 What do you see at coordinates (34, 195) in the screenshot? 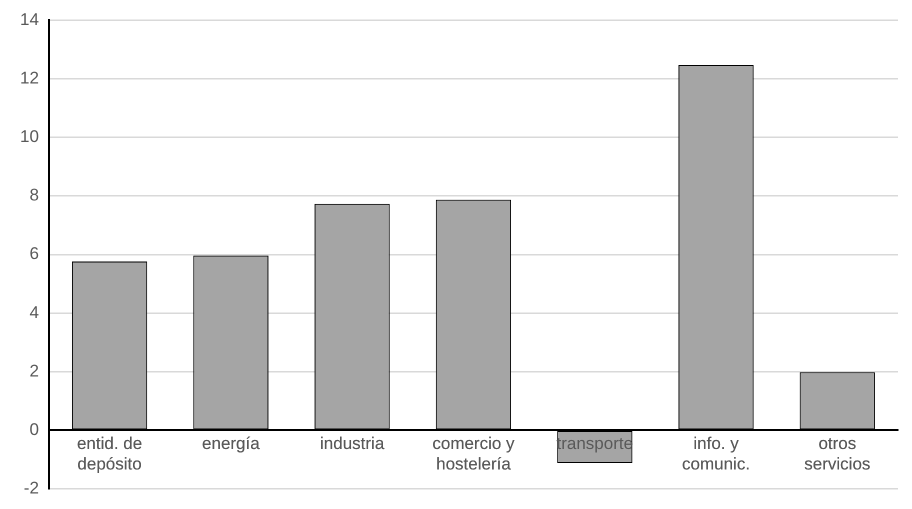
I see `y-tick-label: 8` at bounding box center [34, 195].